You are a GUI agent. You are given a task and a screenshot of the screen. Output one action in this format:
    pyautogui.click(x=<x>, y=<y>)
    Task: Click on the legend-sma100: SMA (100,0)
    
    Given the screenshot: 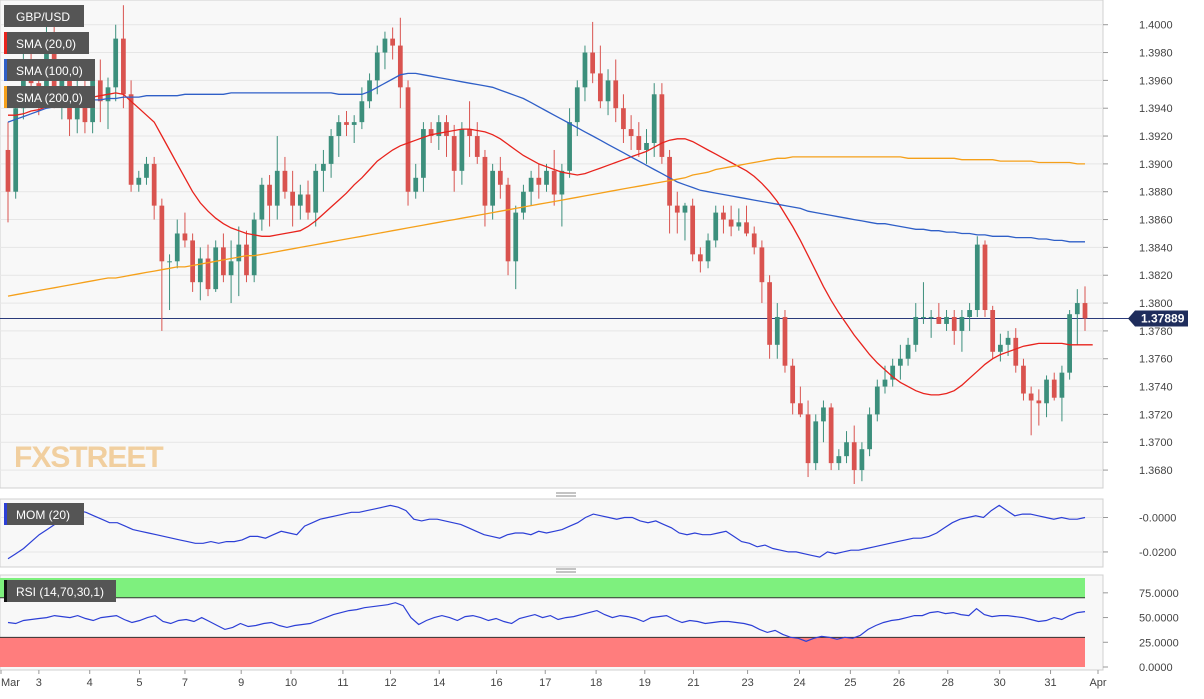 What is the action you would take?
    pyautogui.click(x=49, y=70)
    